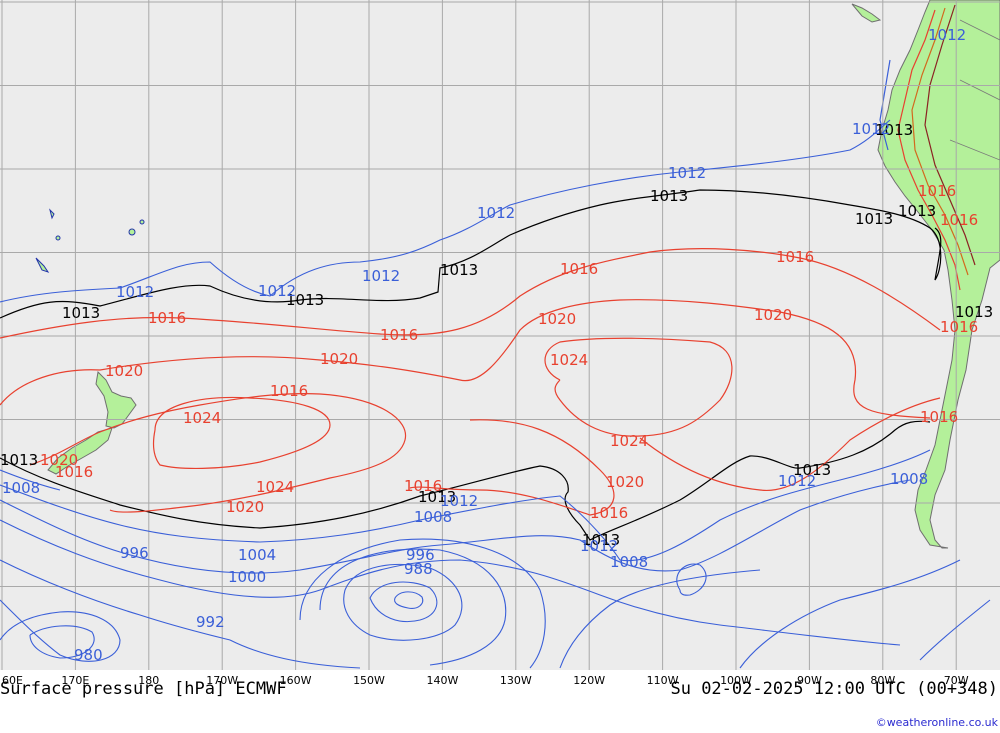 The height and width of the screenshot is (733, 1000). I want to click on longitude-tick-label: 60E, so click(12, 680).